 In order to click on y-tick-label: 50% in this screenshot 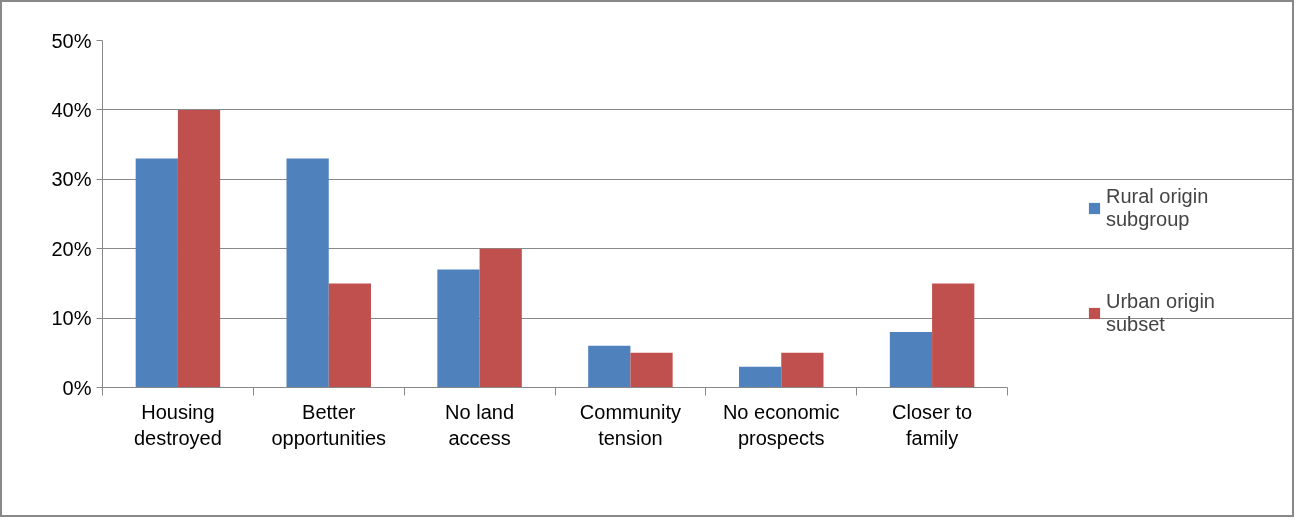, I will do `click(71, 40)`.